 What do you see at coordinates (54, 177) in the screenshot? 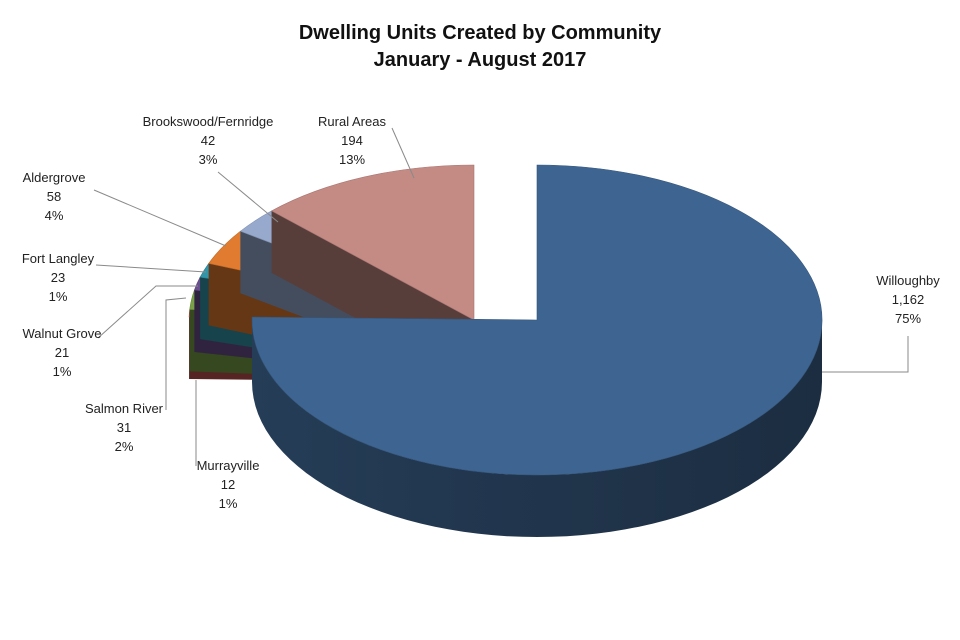
I see `data-label-line: Aldergrove` at bounding box center [54, 177].